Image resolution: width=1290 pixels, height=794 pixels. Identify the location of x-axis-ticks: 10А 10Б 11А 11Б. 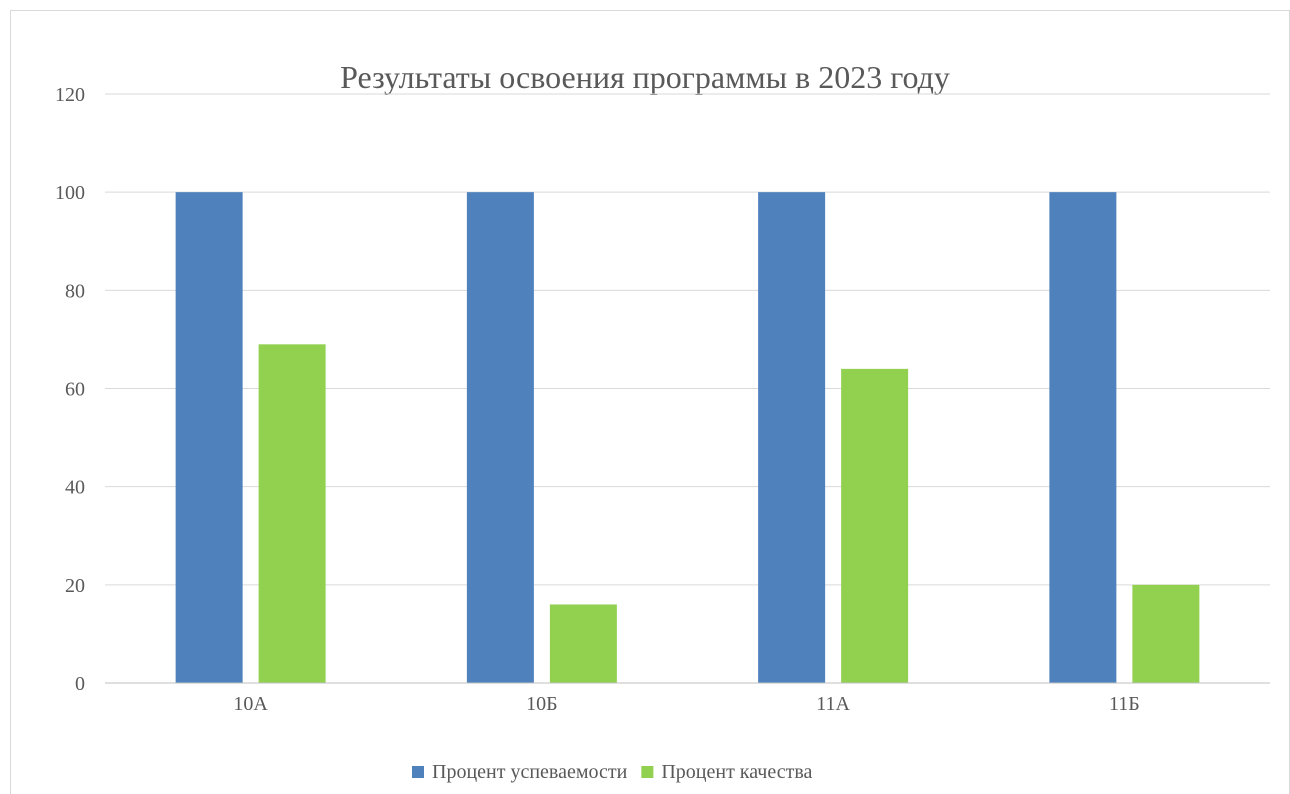
(686, 704).